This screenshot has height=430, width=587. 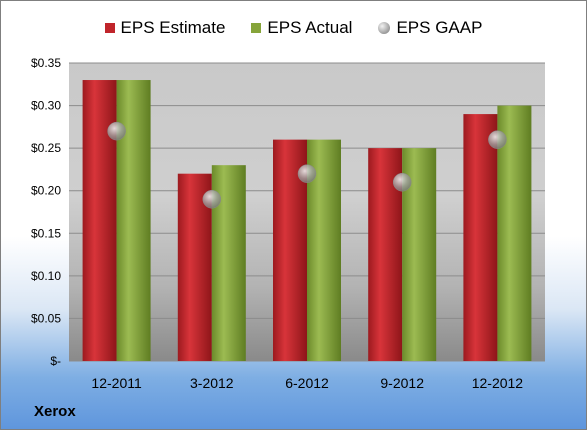 What do you see at coordinates (212, 383) in the screenshot?
I see `x-tick-label: 3-2012` at bounding box center [212, 383].